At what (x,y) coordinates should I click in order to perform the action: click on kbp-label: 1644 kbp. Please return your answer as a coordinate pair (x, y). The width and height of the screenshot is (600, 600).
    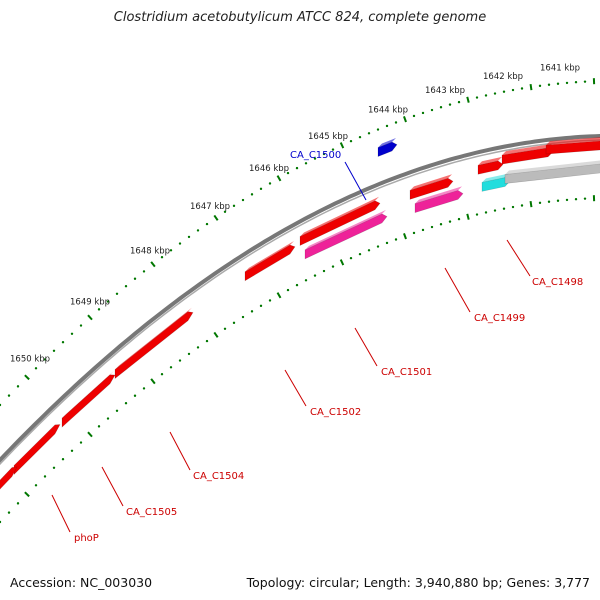
    Looking at the image, I should click on (388, 111).